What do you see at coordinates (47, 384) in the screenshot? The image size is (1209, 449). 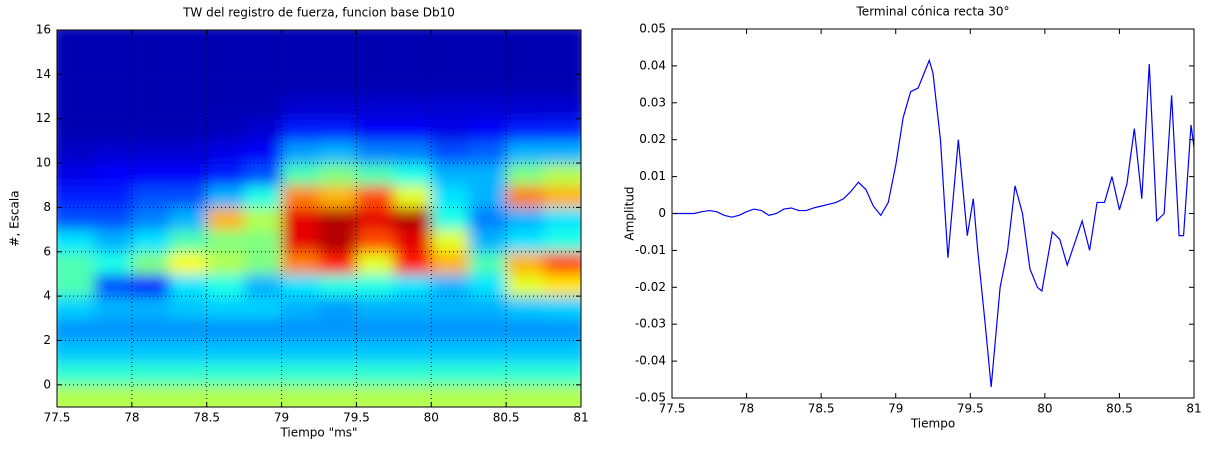 I see `y-tick-label: 0` at bounding box center [47, 384].